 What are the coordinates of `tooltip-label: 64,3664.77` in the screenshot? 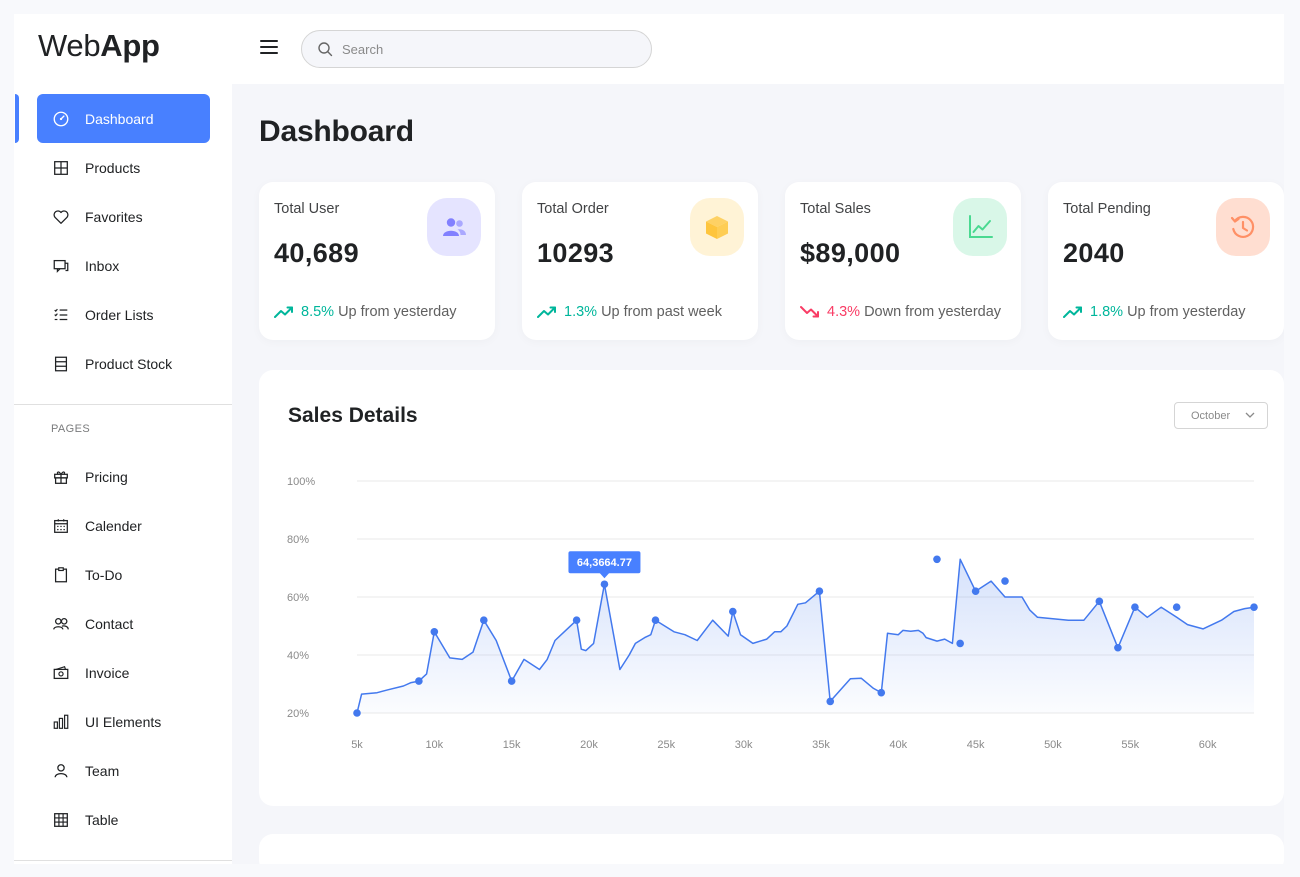 It's located at (604, 563).